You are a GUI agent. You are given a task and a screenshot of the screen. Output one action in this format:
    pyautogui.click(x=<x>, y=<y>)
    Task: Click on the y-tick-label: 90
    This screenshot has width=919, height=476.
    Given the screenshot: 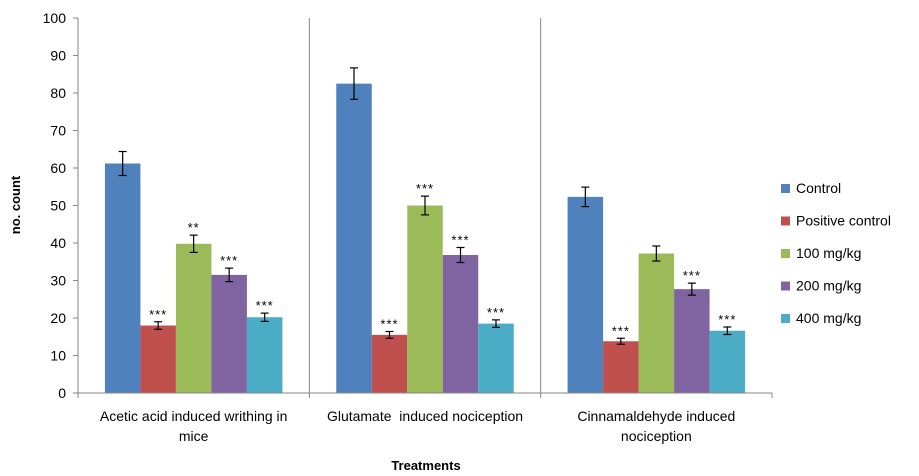 What is the action you would take?
    pyautogui.click(x=58, y=56)
    